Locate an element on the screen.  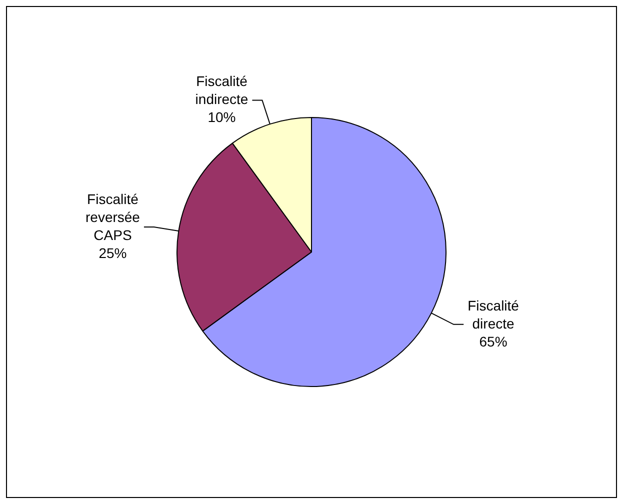
slice-label: Fiscalité indirecte is located at coordinates (221, 90).